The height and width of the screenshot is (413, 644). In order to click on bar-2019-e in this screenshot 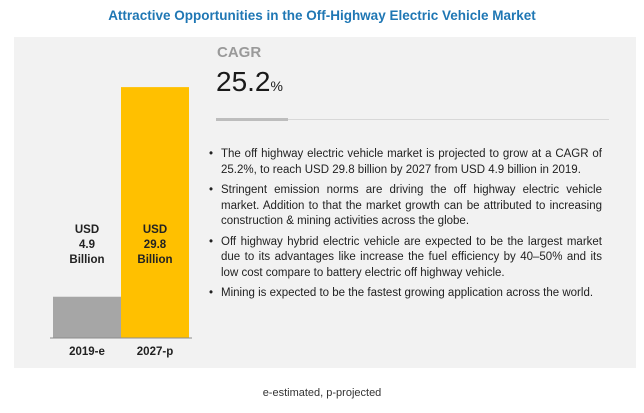, I will do `click(87, 317)`.